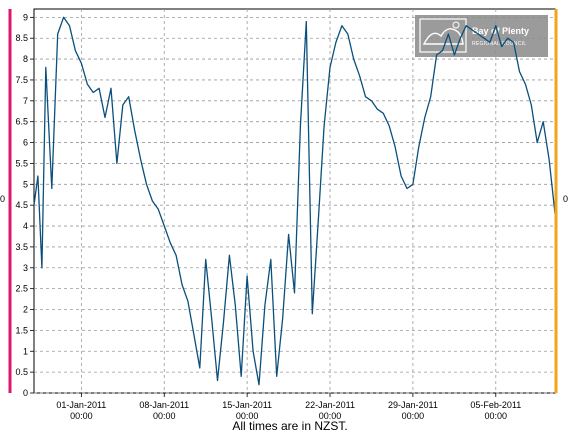 The width and height of the screenshot is (575, 434). Describe the element at coordinates (565, 199) in the screenshot. I see `right-axis-label: 0` at that location.